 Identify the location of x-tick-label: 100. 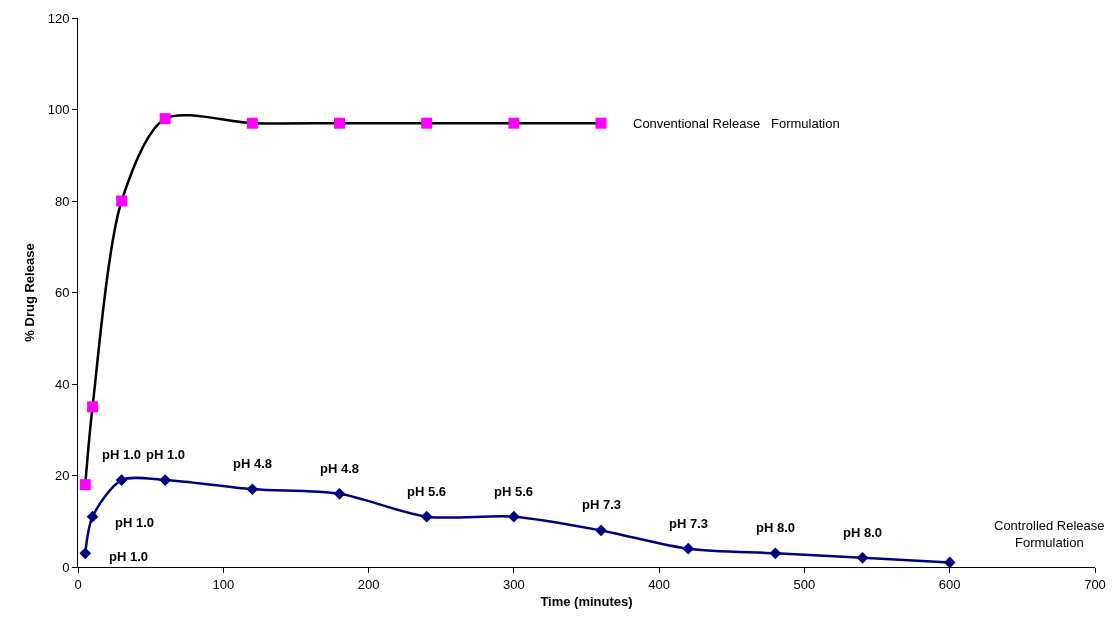
(223, 584).